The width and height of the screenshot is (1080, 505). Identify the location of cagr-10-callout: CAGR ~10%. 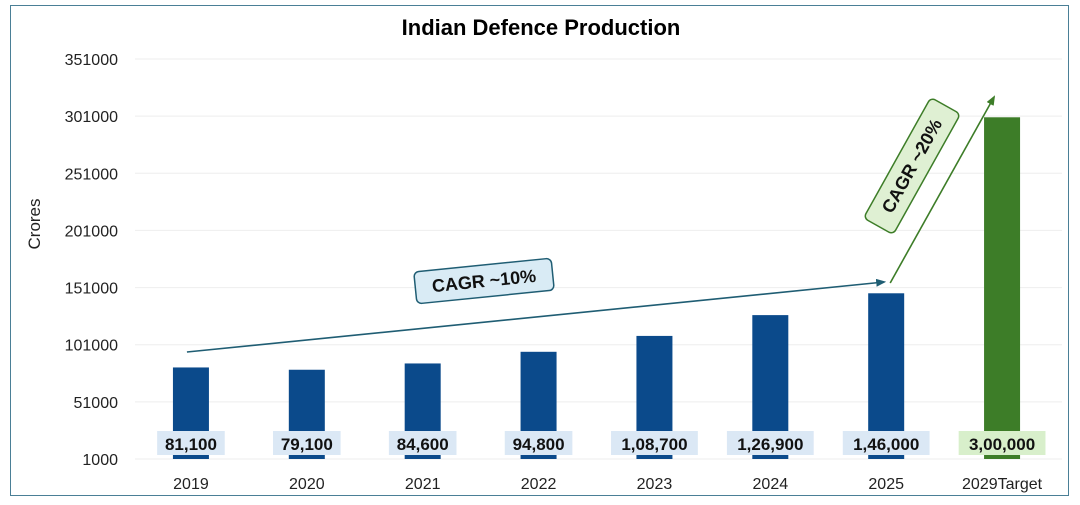
(484, 281).